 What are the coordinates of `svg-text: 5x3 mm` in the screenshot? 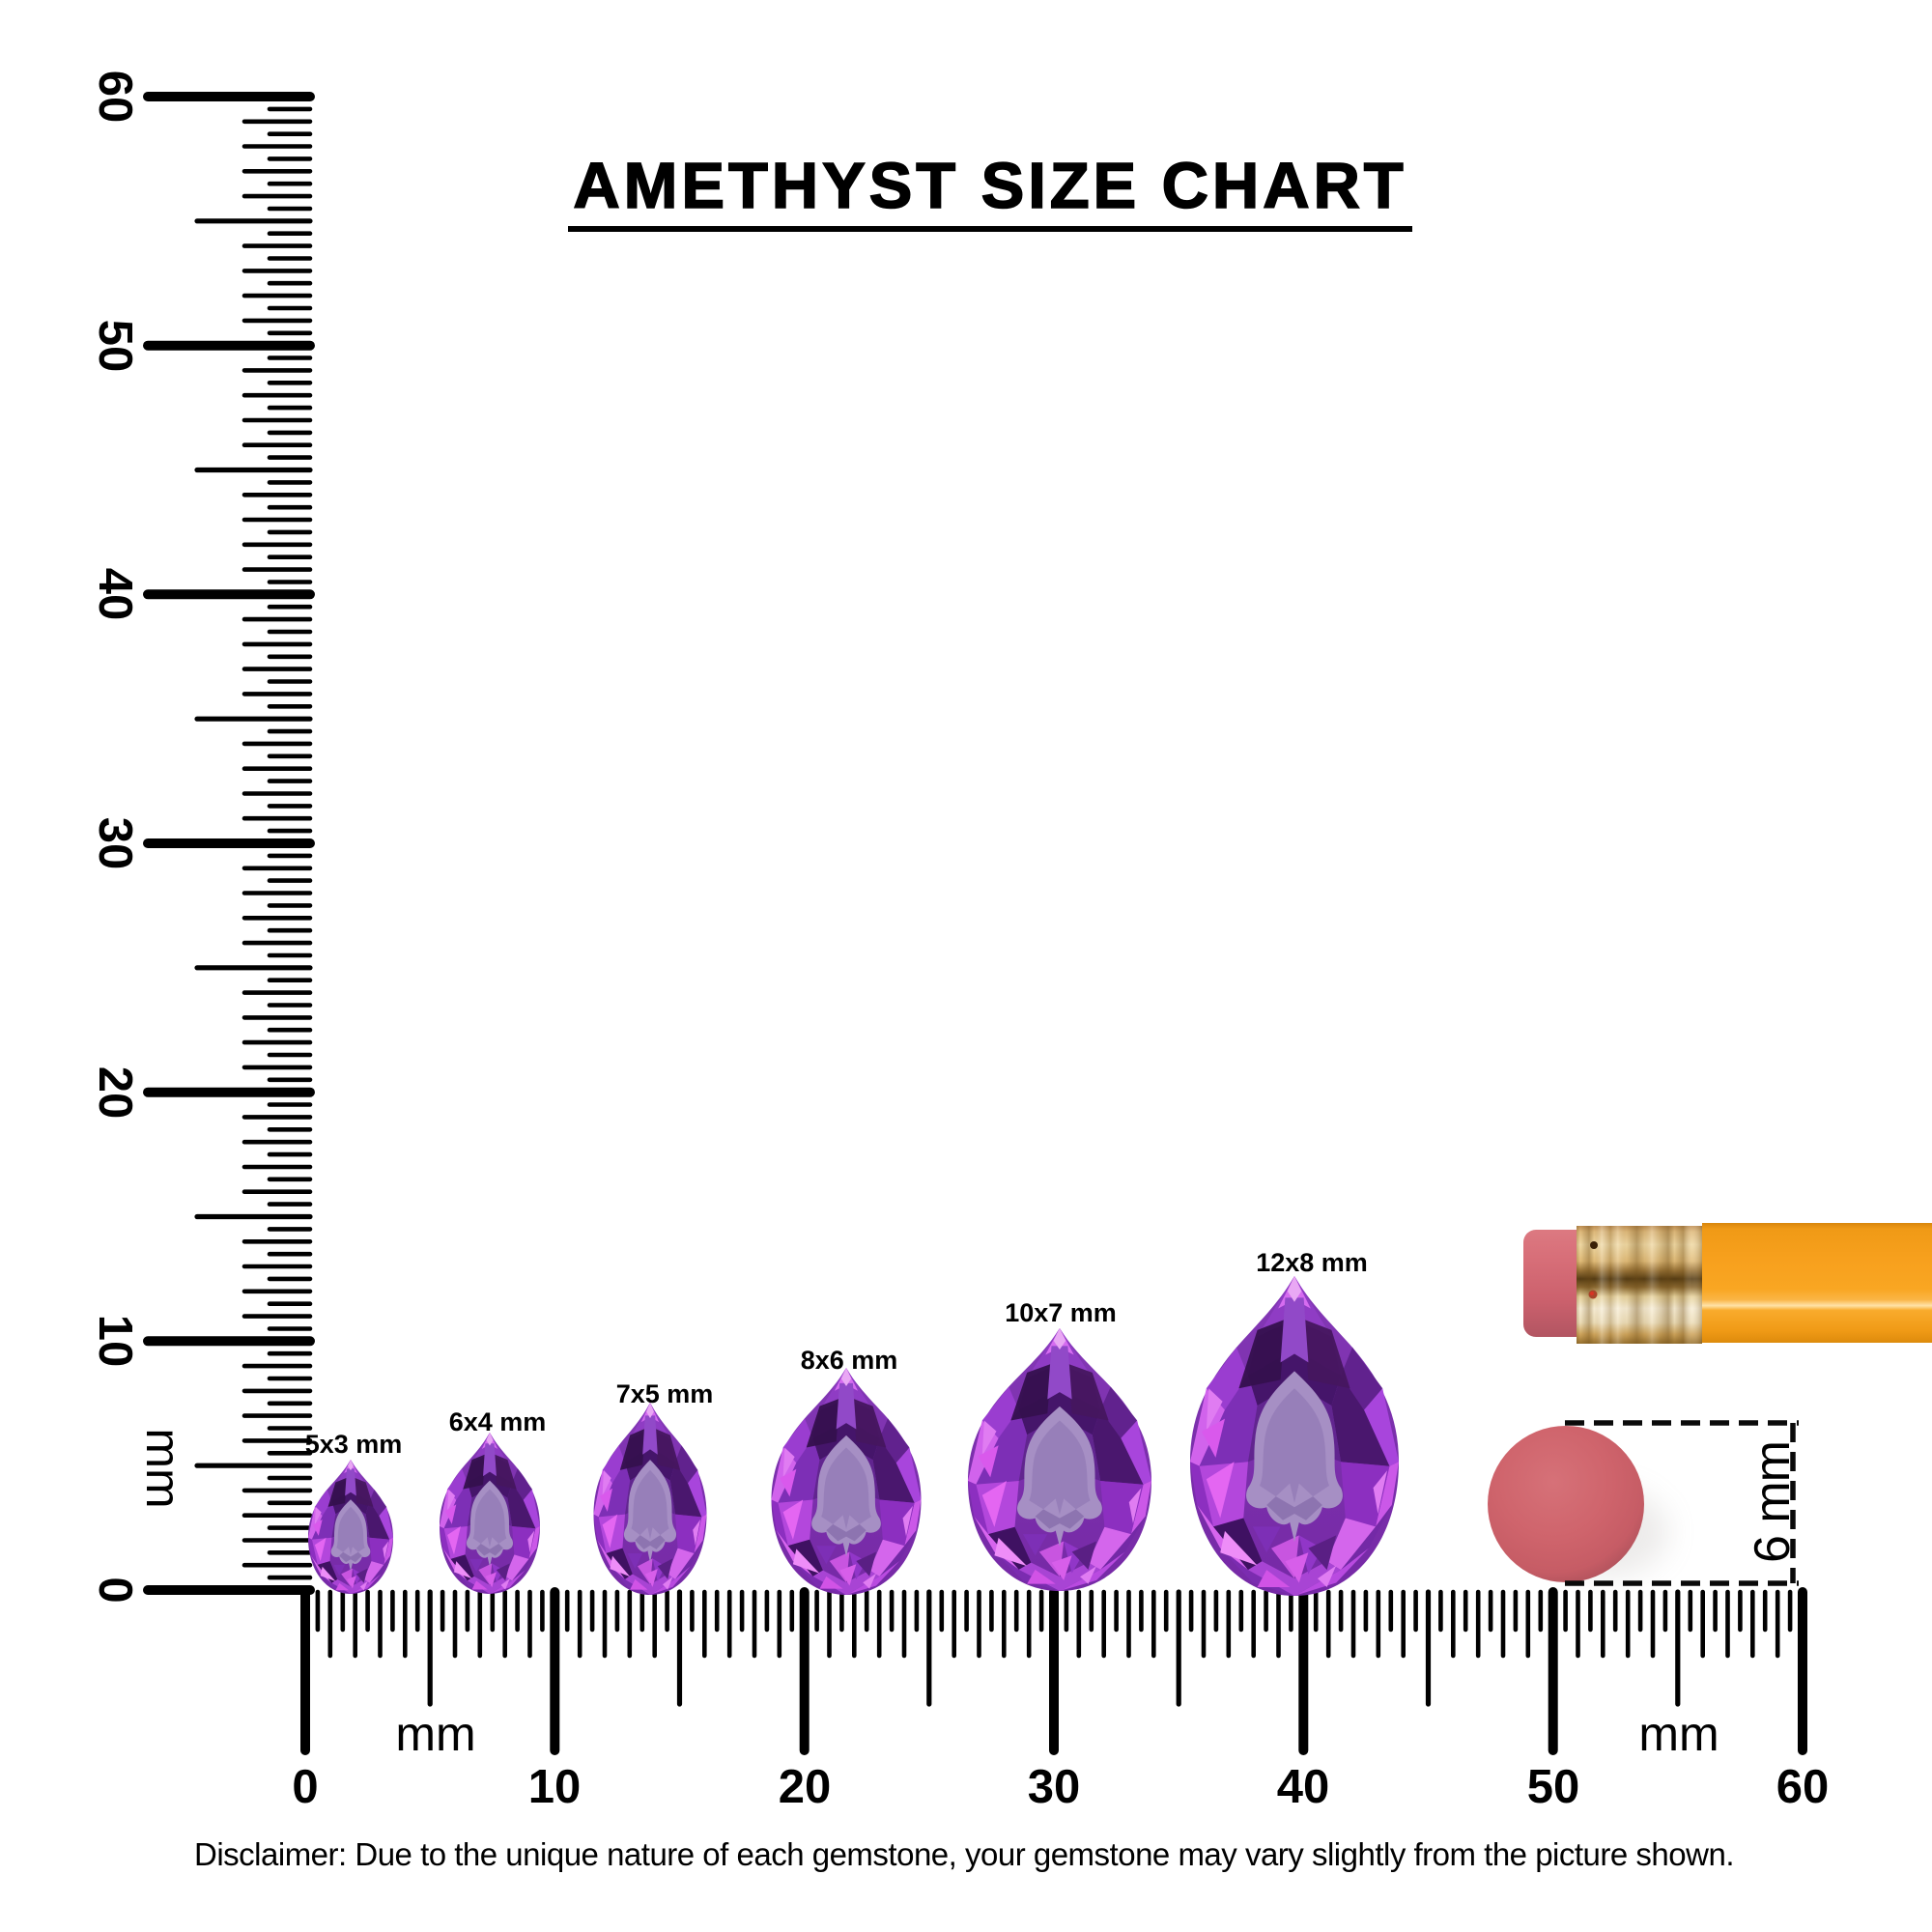 It's located at (354, 1444).